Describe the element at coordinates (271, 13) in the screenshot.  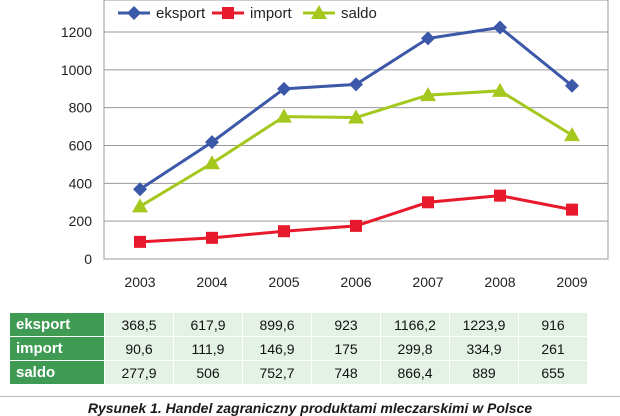
I see `legend-label-import: import` at that location.